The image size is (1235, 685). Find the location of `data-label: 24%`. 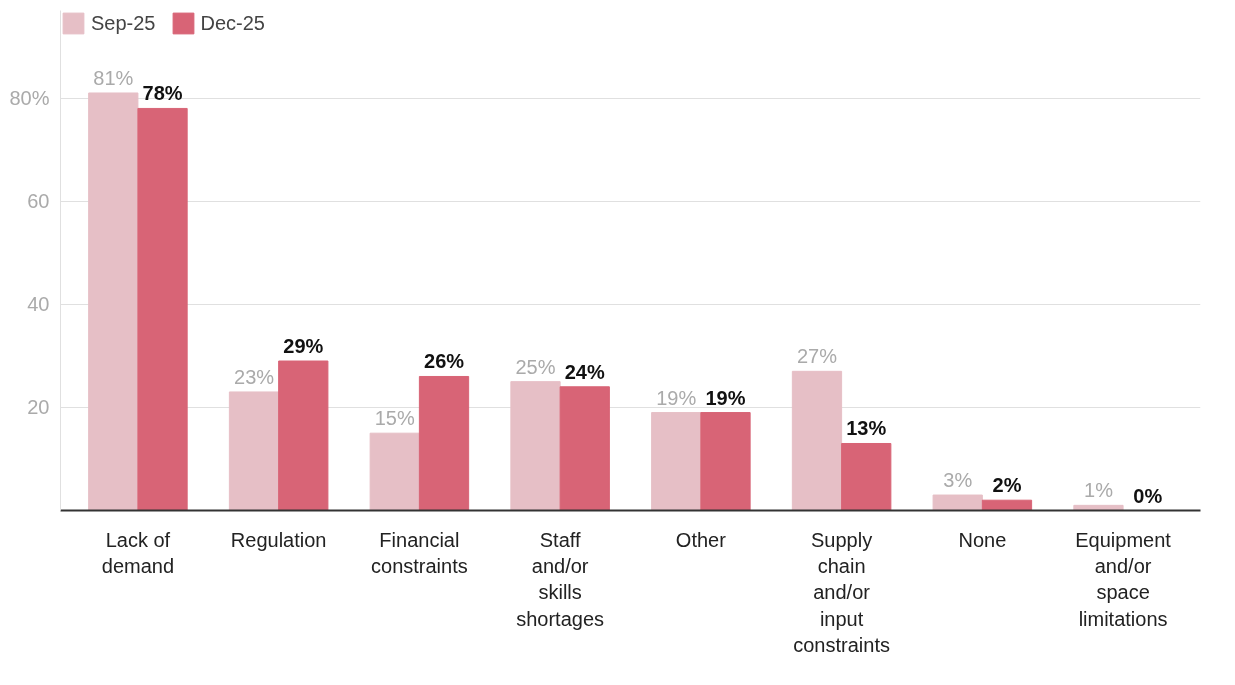

data-label: 24% is located at coordinates (584, 371).